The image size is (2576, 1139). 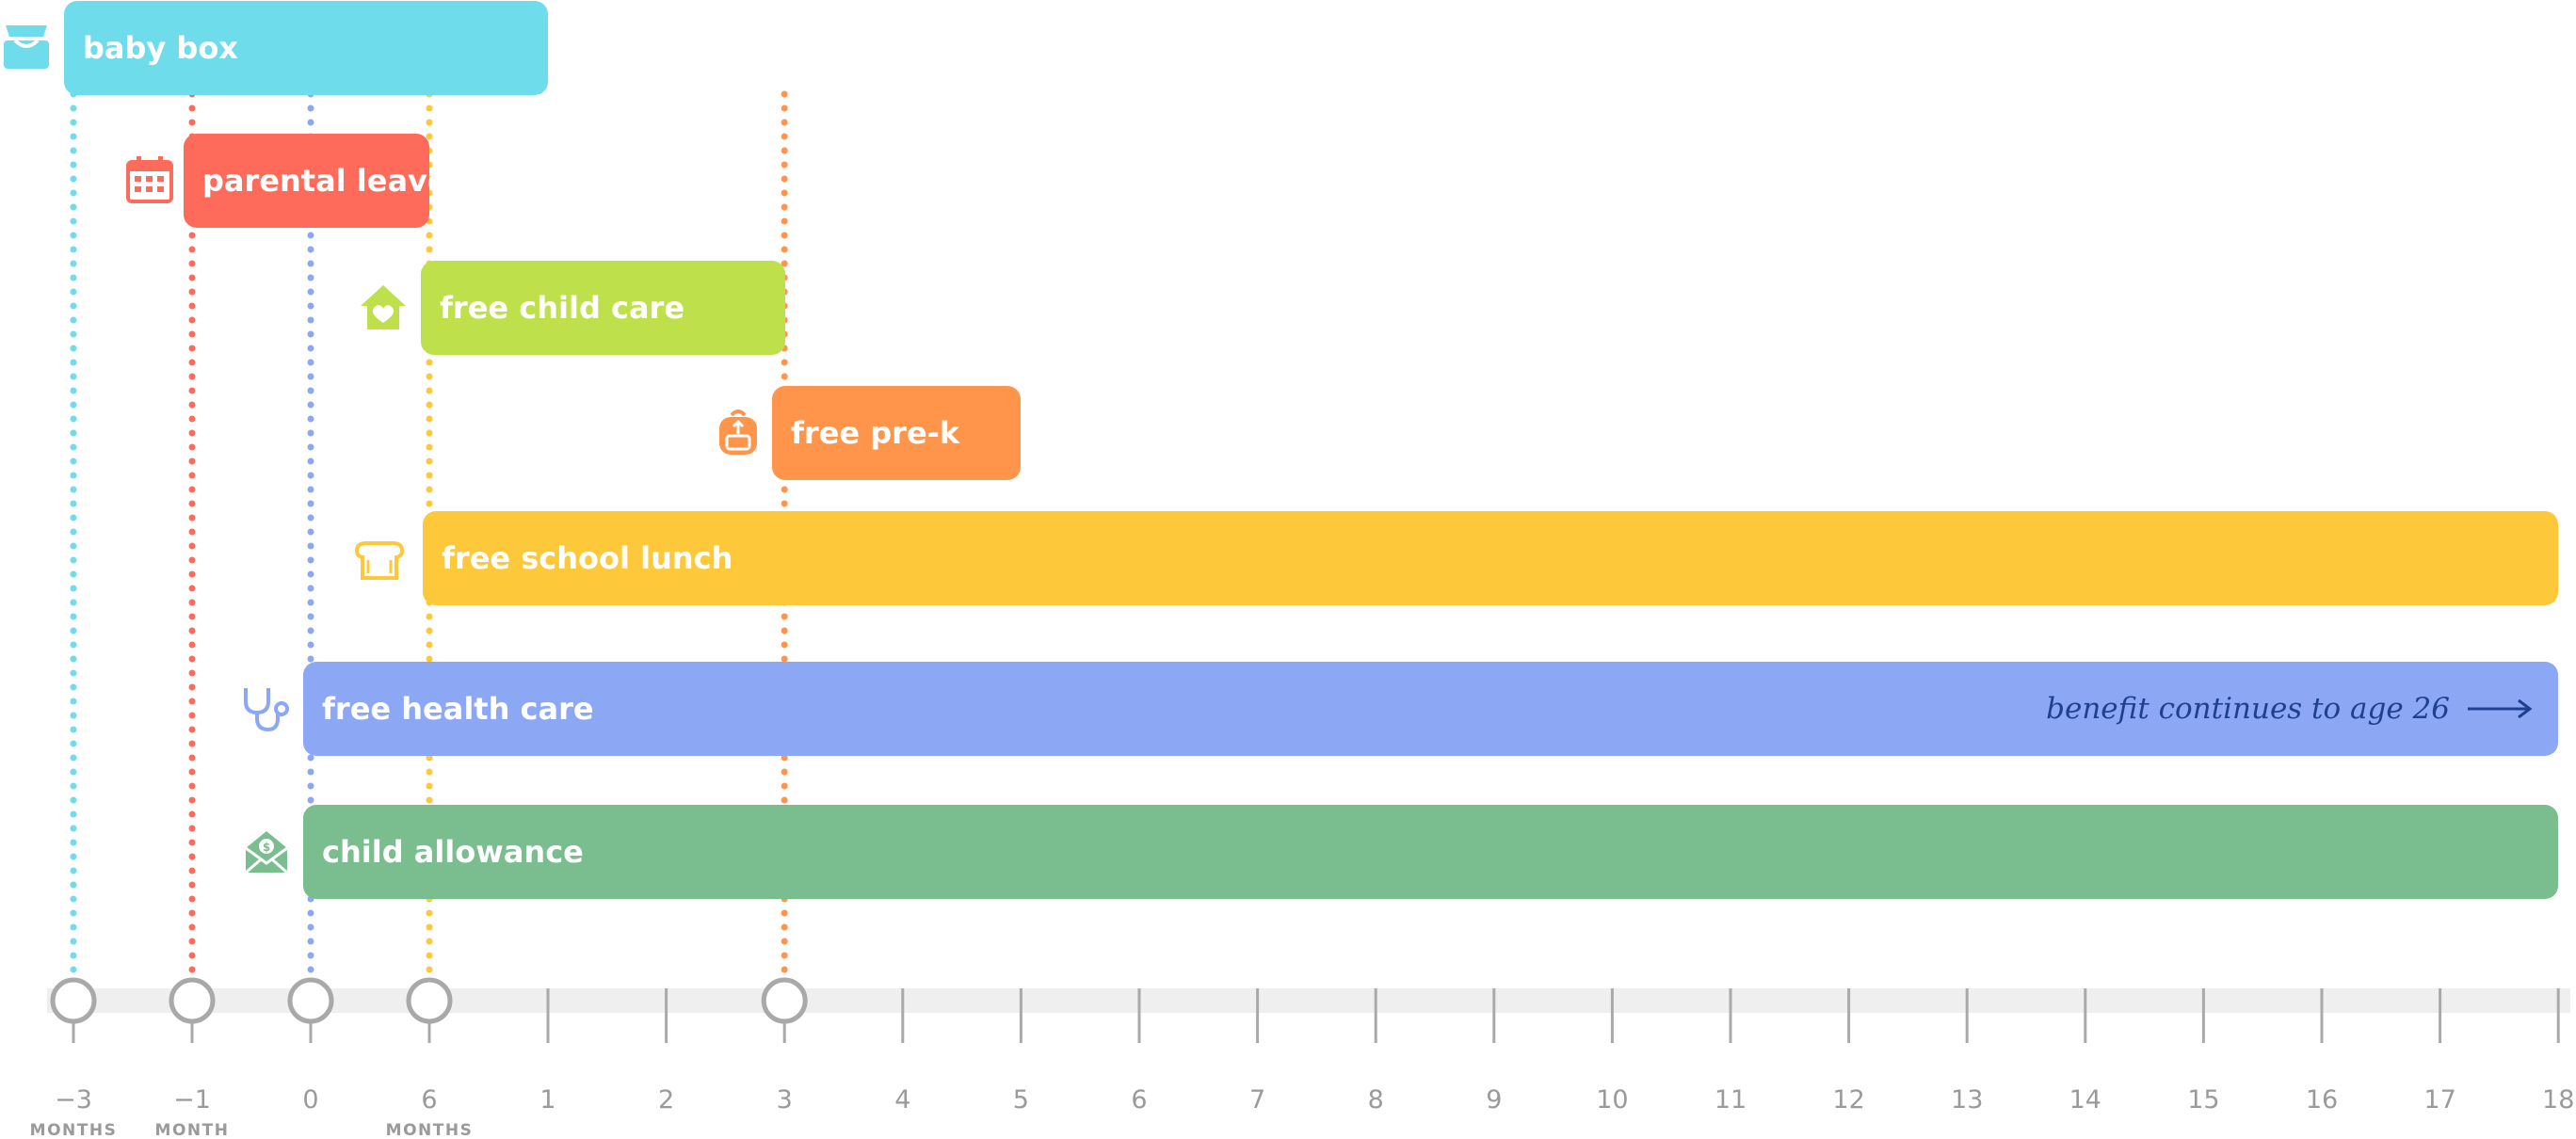 What do you see at coordinates (73, 1100) in the screenshot?
I see `tick-label-m-3: −3` at bounding box center [73, 1100].